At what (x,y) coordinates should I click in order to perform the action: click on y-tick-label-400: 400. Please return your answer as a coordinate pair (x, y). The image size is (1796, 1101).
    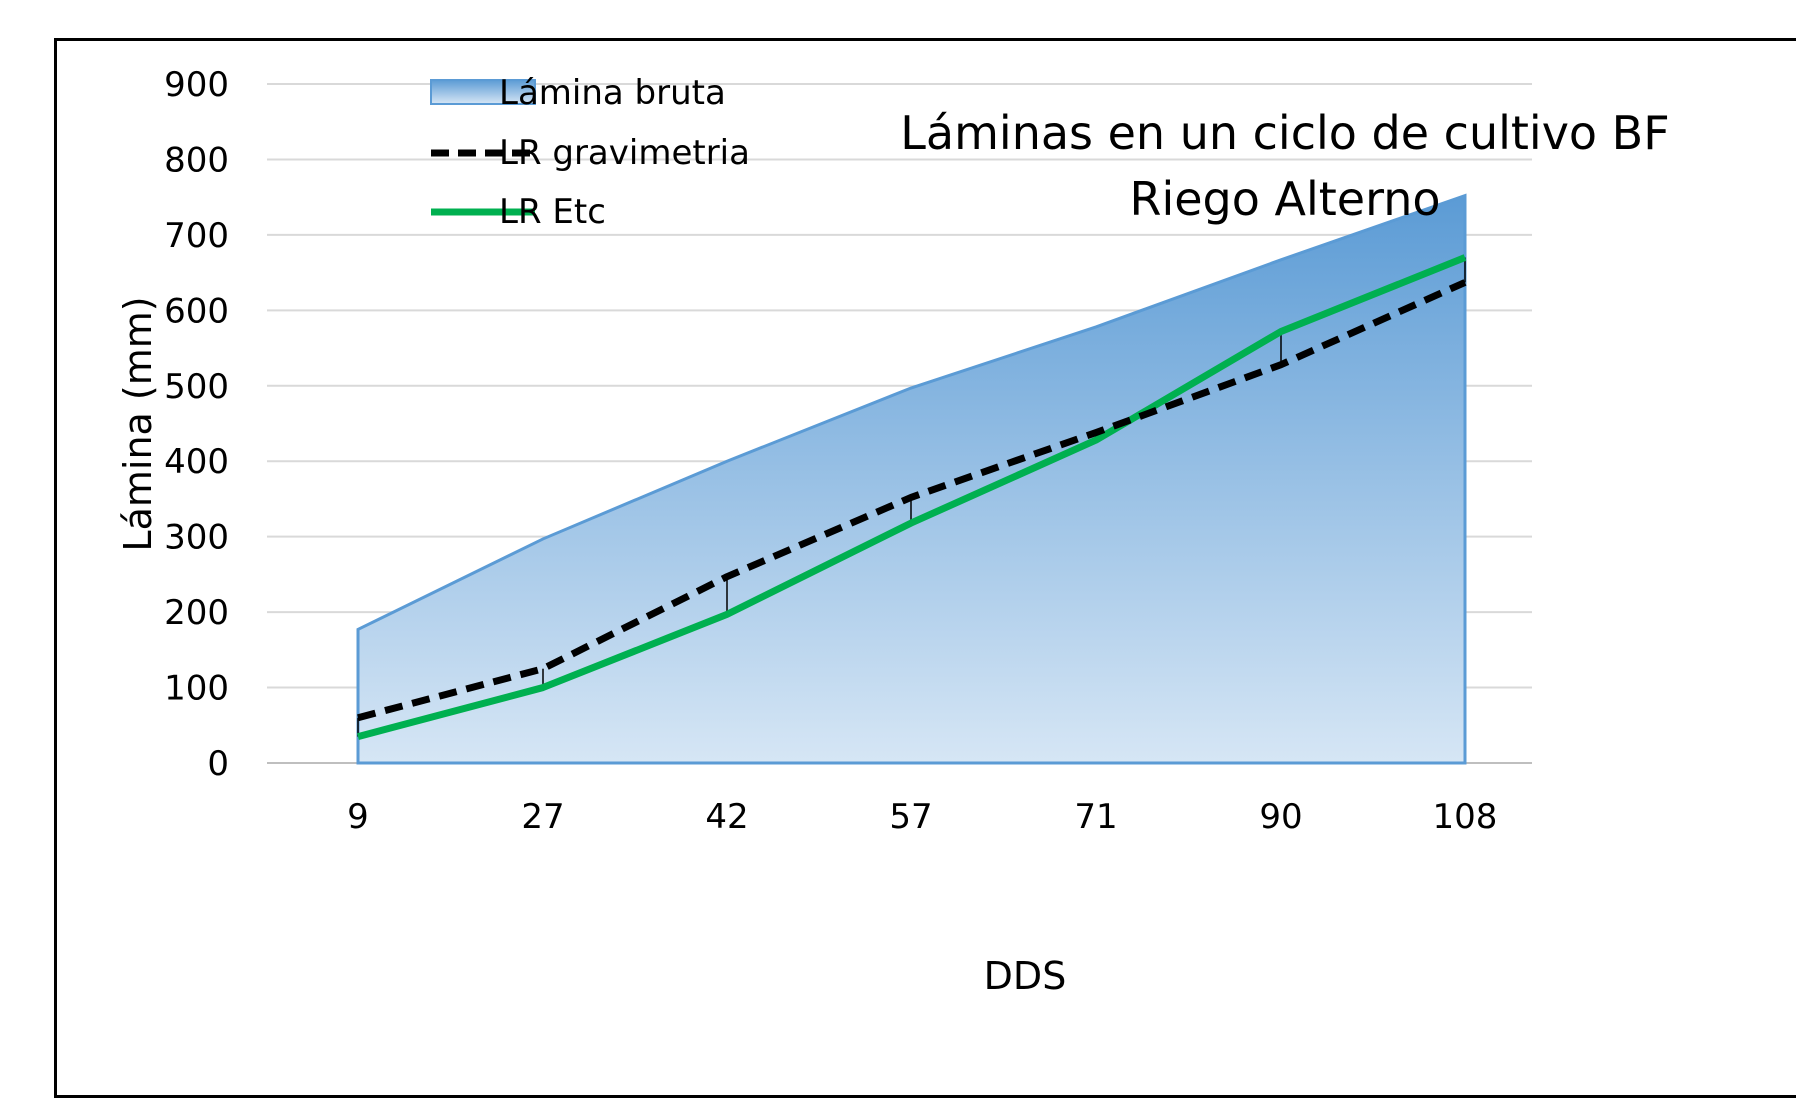
    Looking at the image, I should click on (196, 462).